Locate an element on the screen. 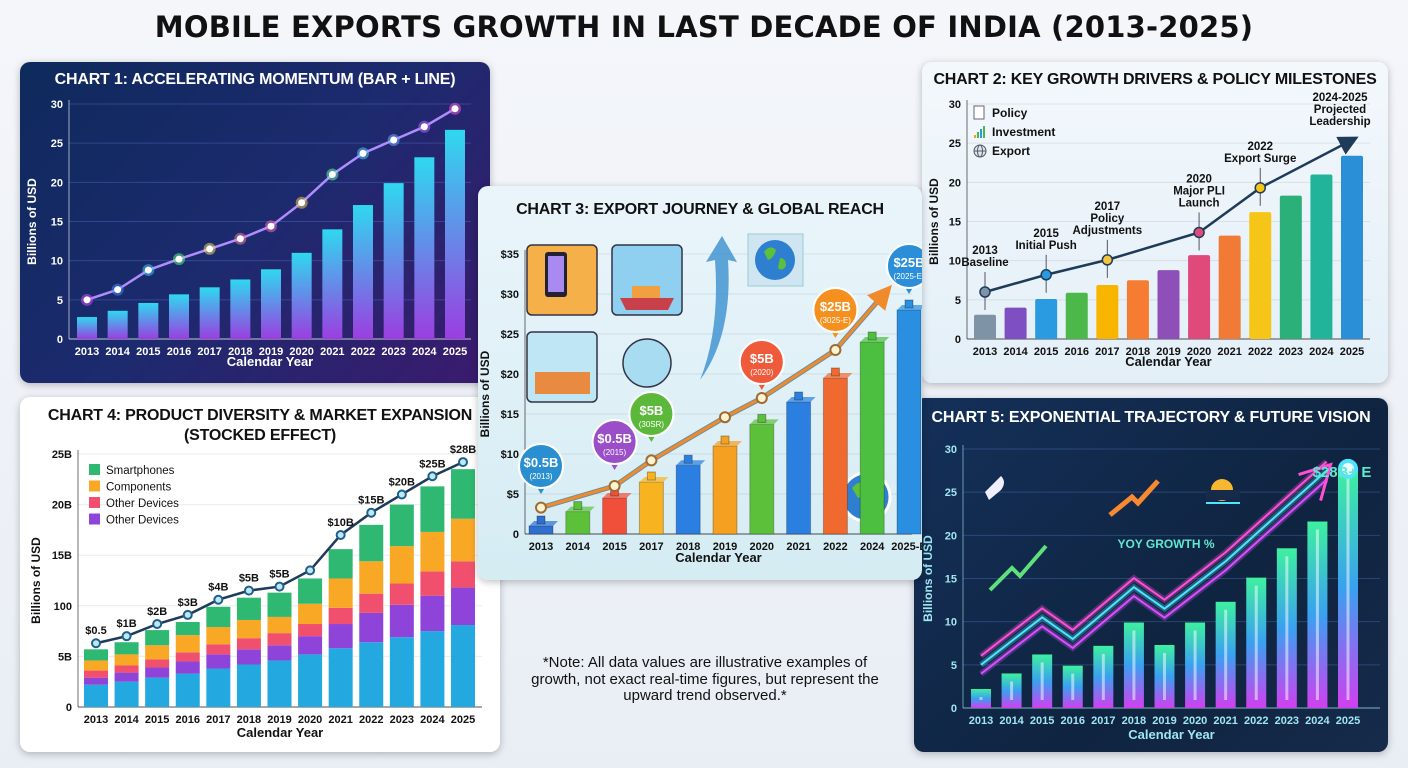 This screenshot has width=1408, height=768. neon-trend-line is located at coordinates (1154, 576).